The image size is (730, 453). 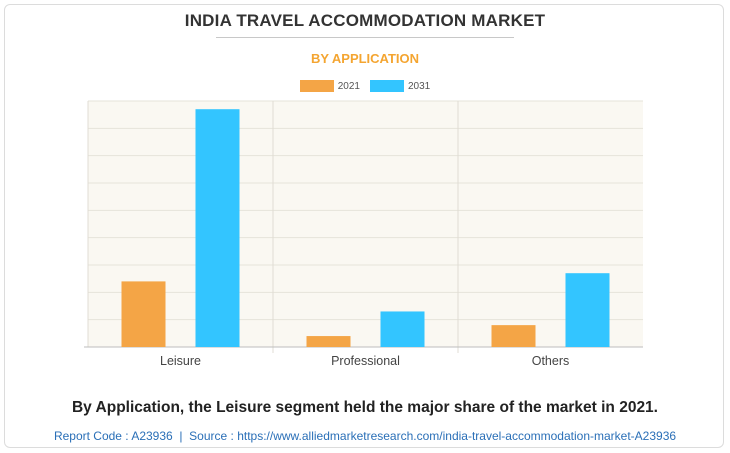 I want to click on bar-others-2031, so click(x=587, y=310).